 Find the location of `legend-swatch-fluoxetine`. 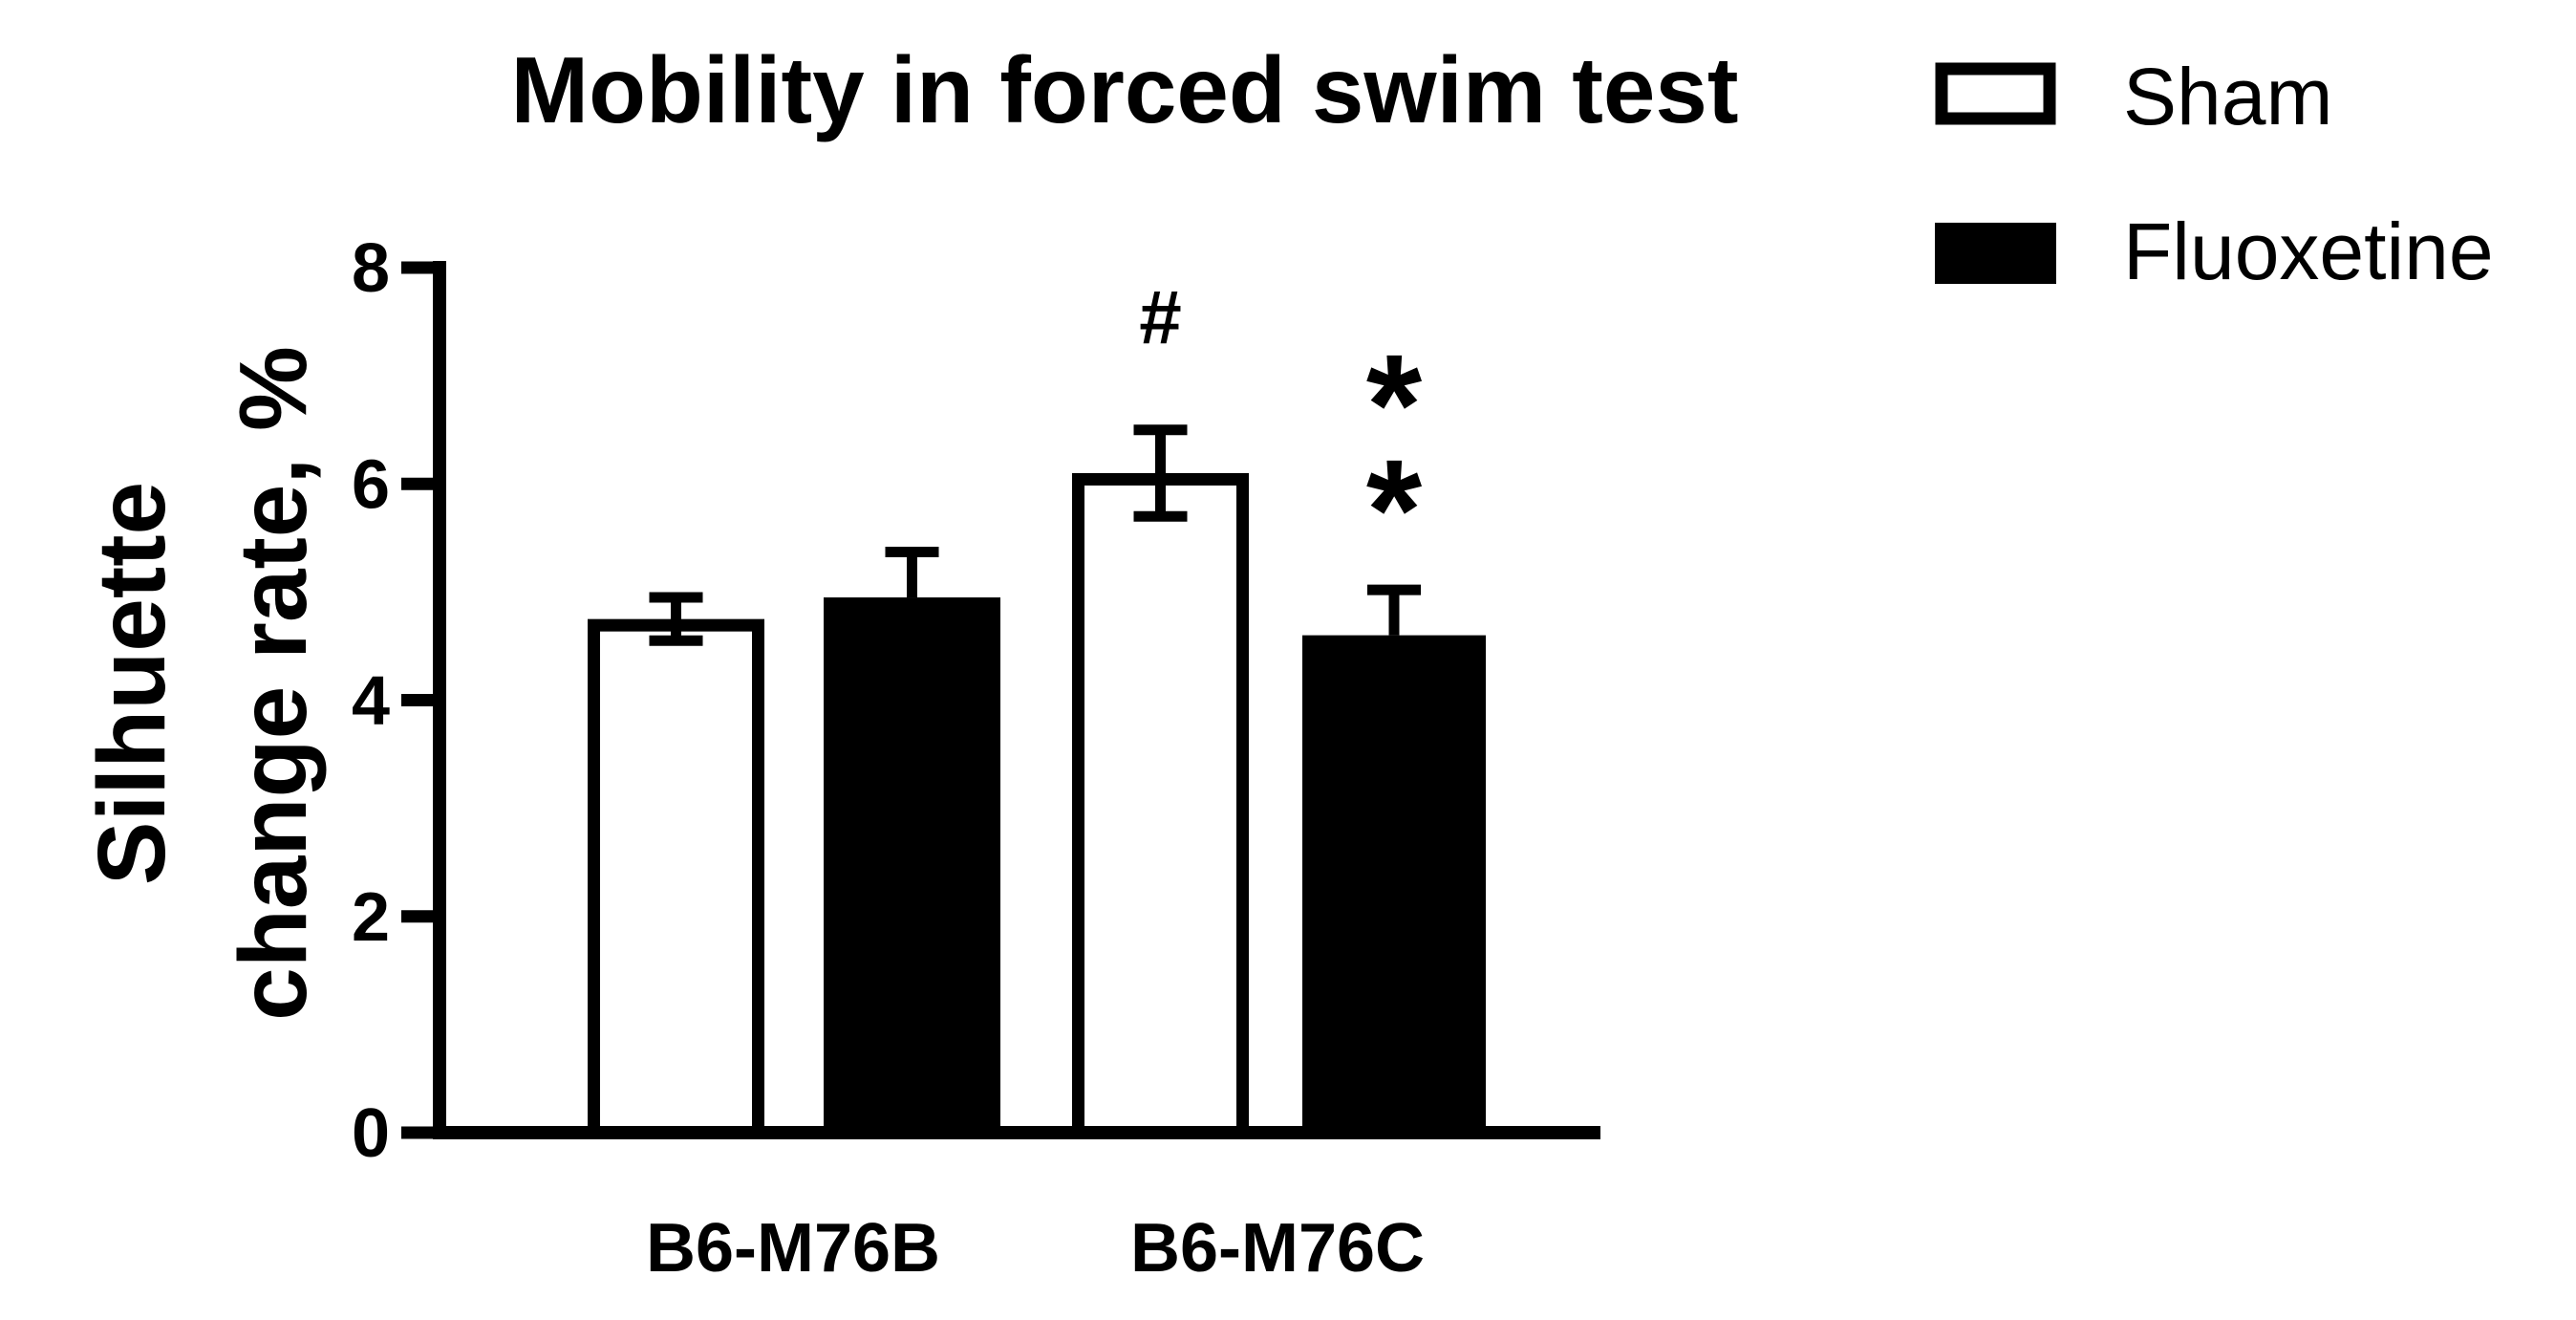

legend-swatch-fluoxetine is located at coordinates (1995, 253).